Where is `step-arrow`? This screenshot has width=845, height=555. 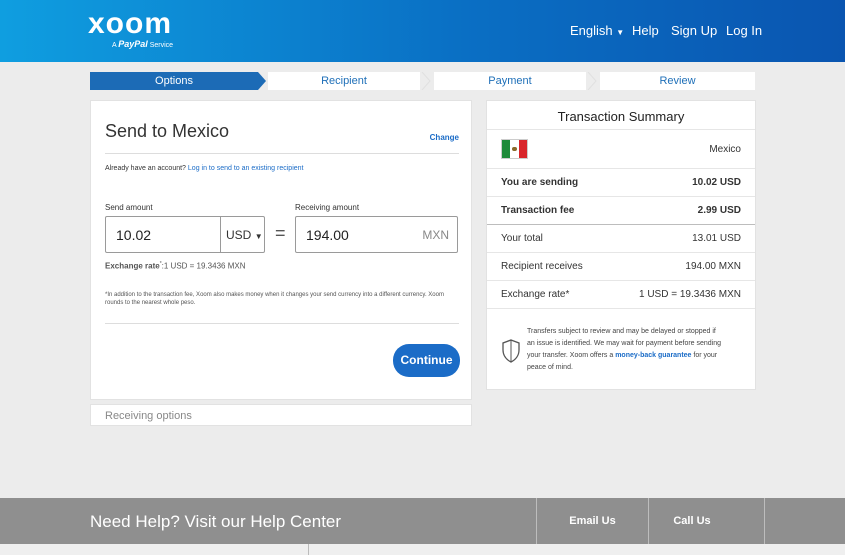 step-arrow is located at coordinates (262, 81).